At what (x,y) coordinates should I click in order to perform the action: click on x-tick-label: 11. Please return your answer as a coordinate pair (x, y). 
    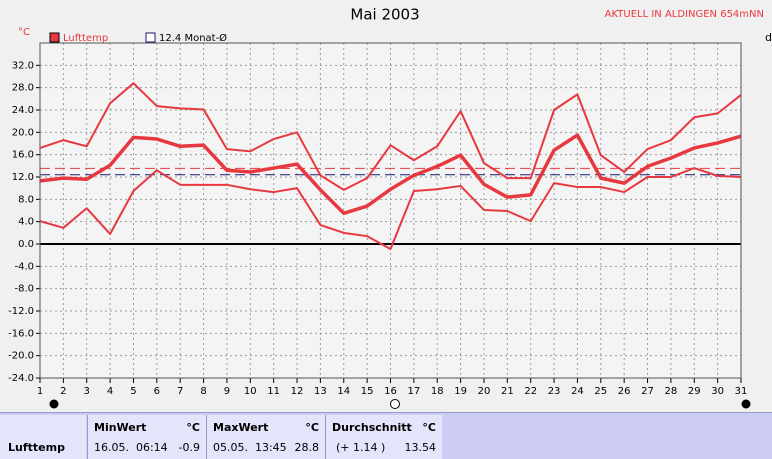
    Looking at the image, I should click on (273, 391).